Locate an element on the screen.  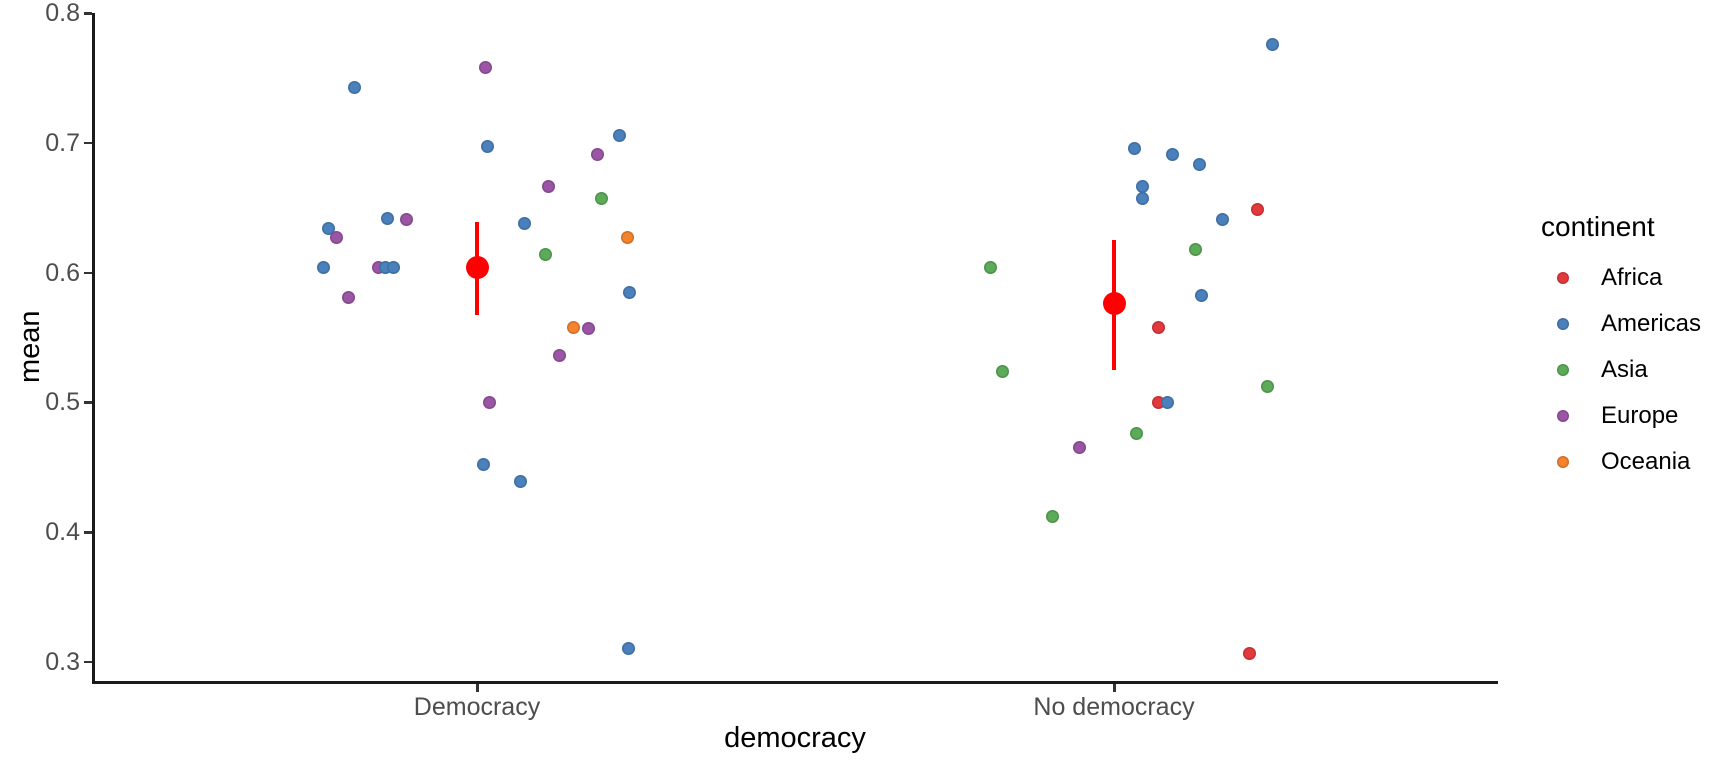
legend-item: Asia is located at coordinates (1634, 370).